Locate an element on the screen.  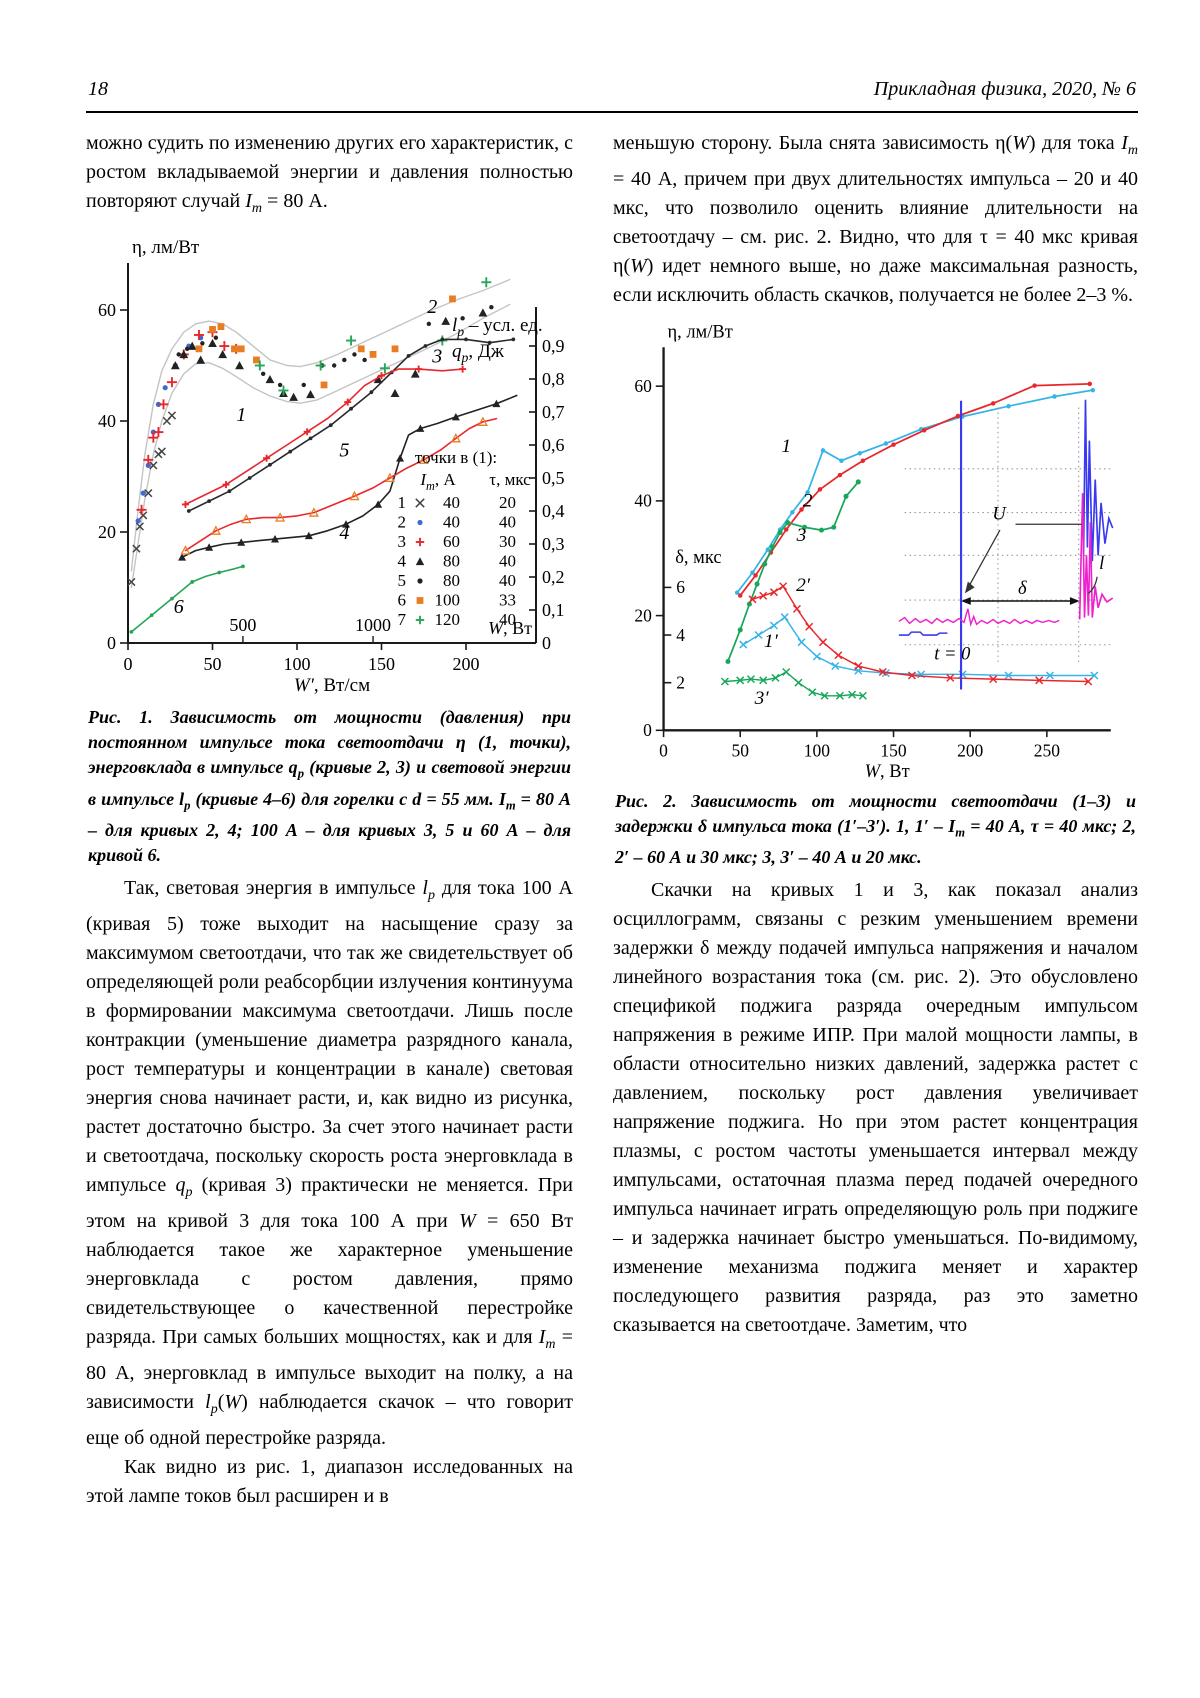
svg-text: 2′ is located at coordinates (803, 585).